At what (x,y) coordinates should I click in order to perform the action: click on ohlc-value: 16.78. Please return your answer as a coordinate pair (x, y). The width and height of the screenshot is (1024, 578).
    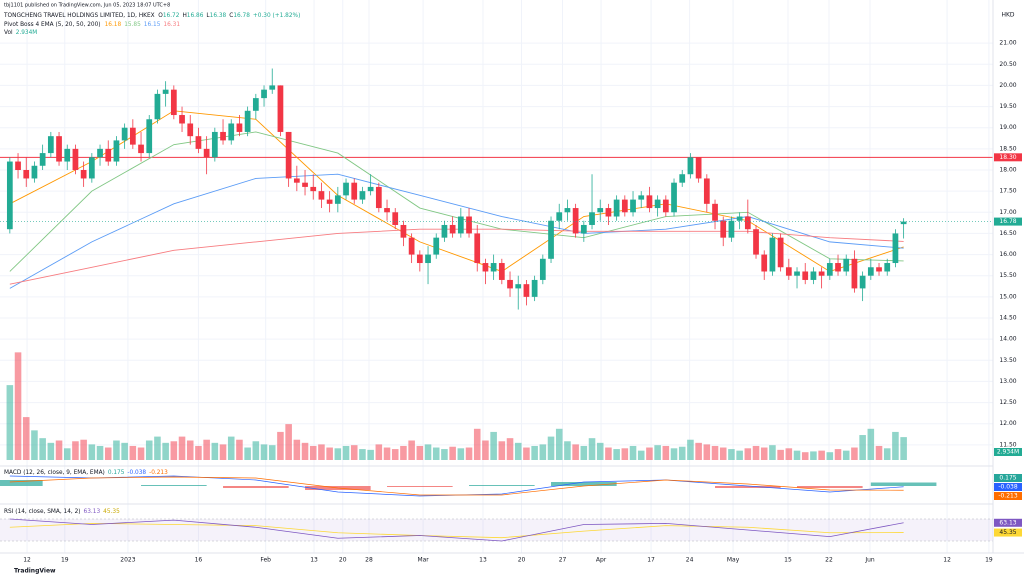
    Looking at the image, I should click on (241, 16).